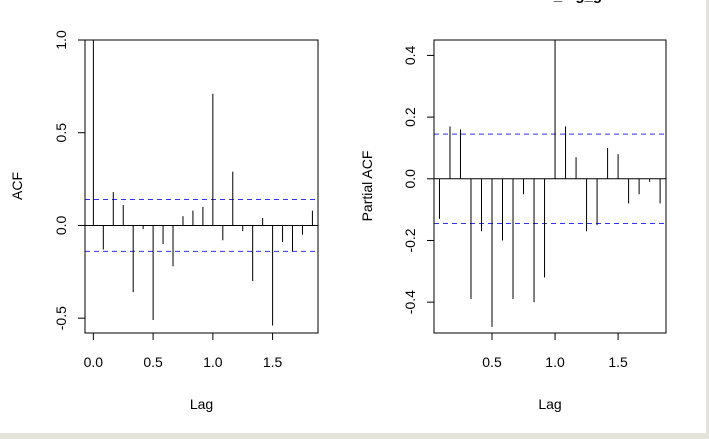  What do you see at coordinates (410, 302) in the screenshot?
I see `y-tick-label: -0.4` at bounding box center [410, 302].